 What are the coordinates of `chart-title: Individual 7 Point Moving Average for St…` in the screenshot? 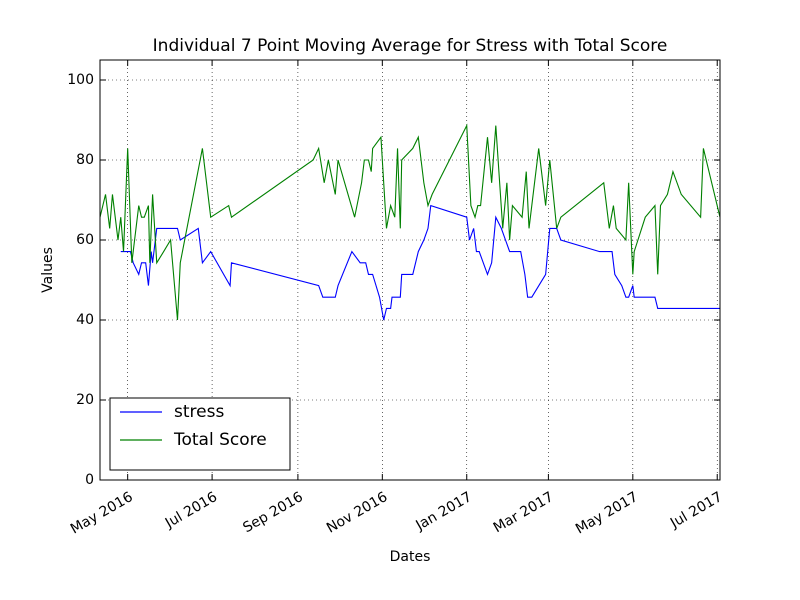 It's located at (410, 46).